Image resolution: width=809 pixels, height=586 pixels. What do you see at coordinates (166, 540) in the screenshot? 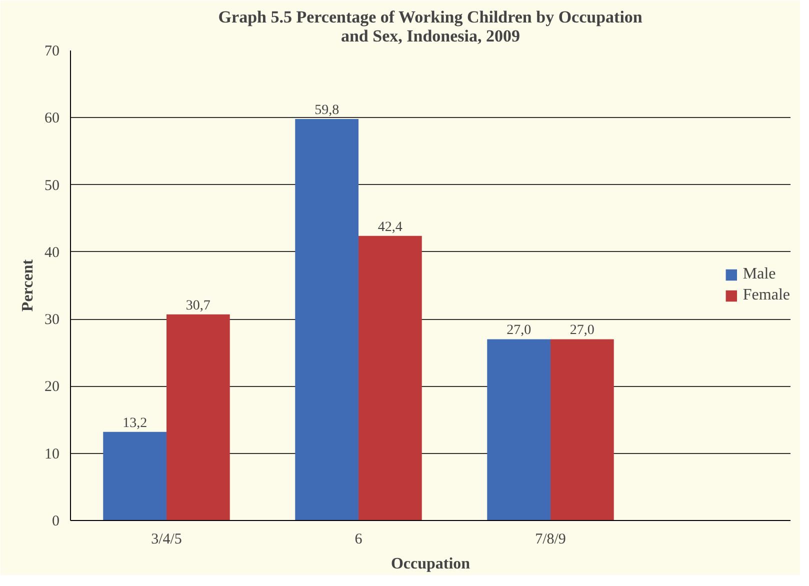
I see `x-tick-label: 3/4/5` at bounding box center [166, 540].